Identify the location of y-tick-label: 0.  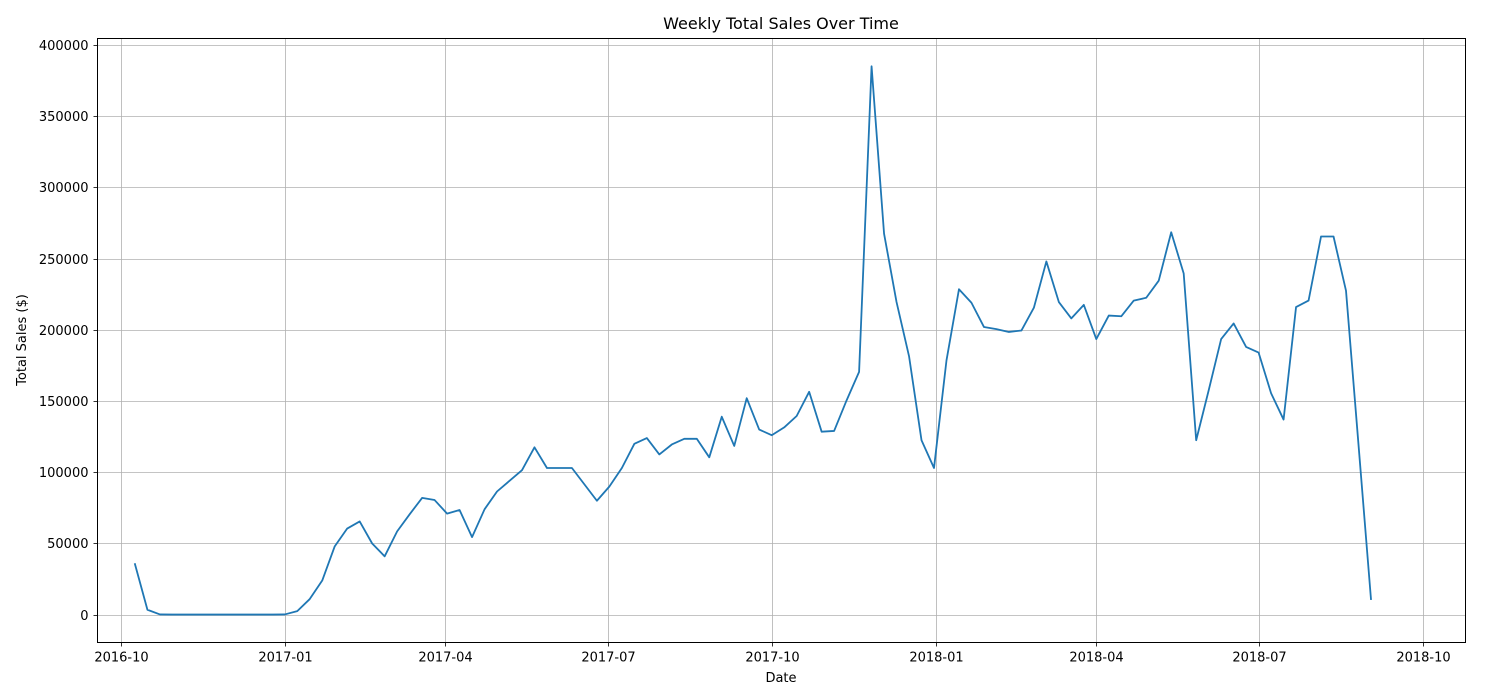
(84, 616).